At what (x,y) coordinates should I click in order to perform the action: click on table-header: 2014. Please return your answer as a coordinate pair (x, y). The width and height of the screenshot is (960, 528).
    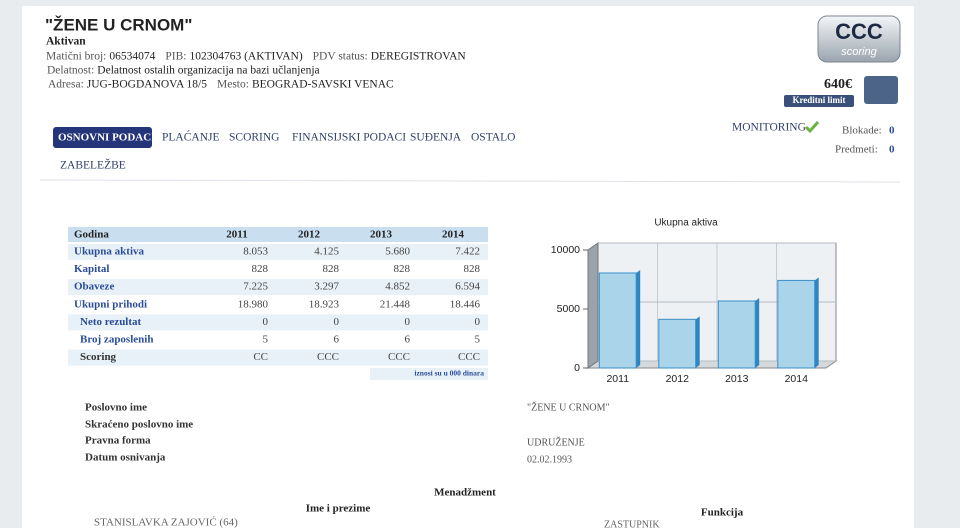
    Looking at the image, I should click on (453, 235).